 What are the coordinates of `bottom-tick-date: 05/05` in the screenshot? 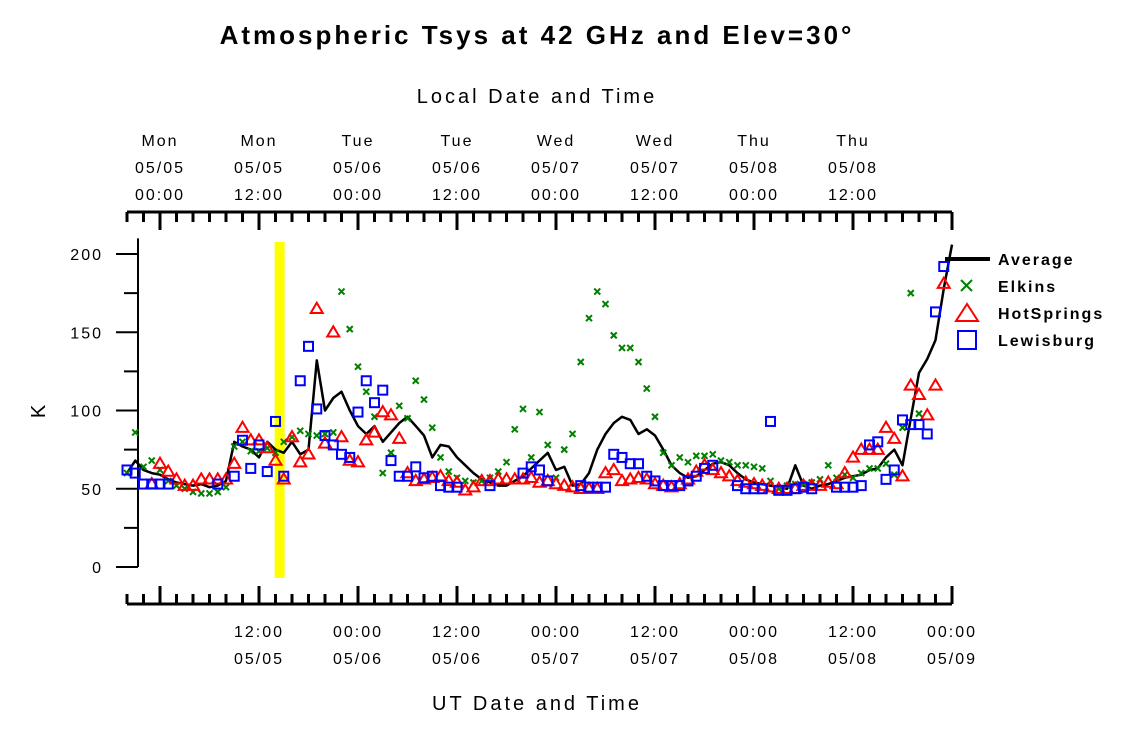 It's located at (259, 659).